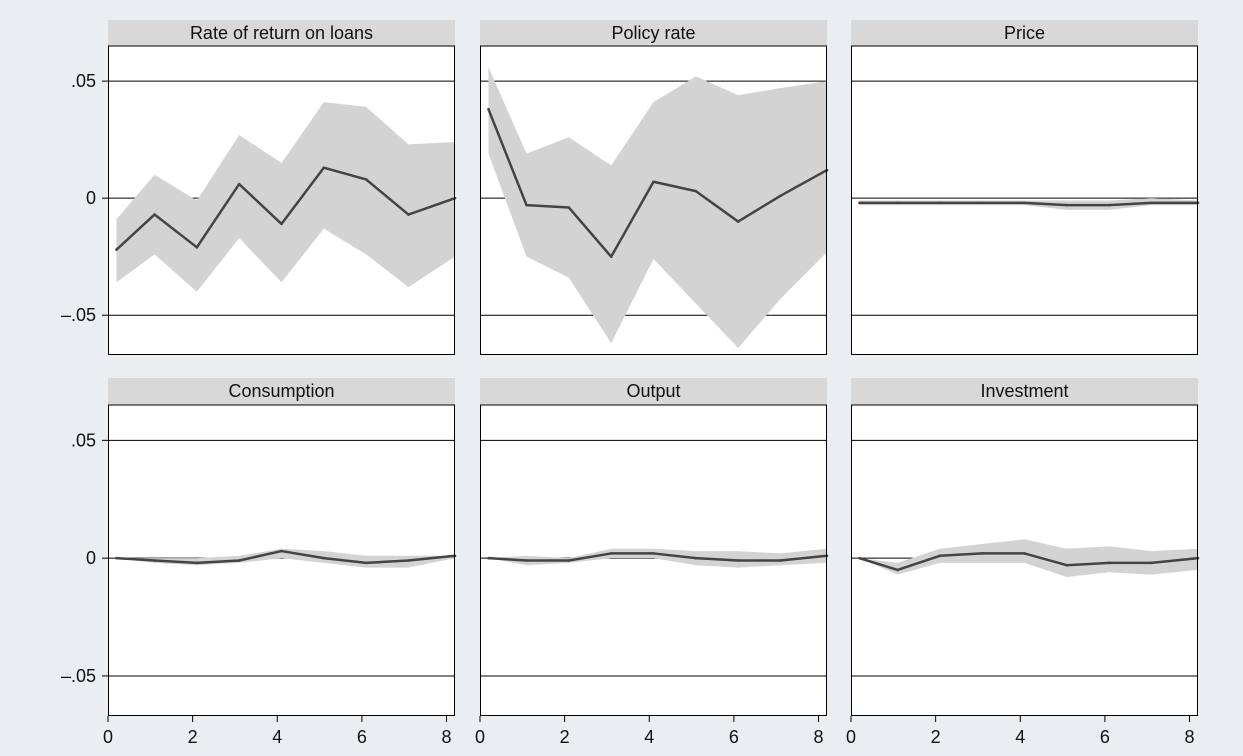  I want to click on panel-title: Policy rate, so click(653, 33).